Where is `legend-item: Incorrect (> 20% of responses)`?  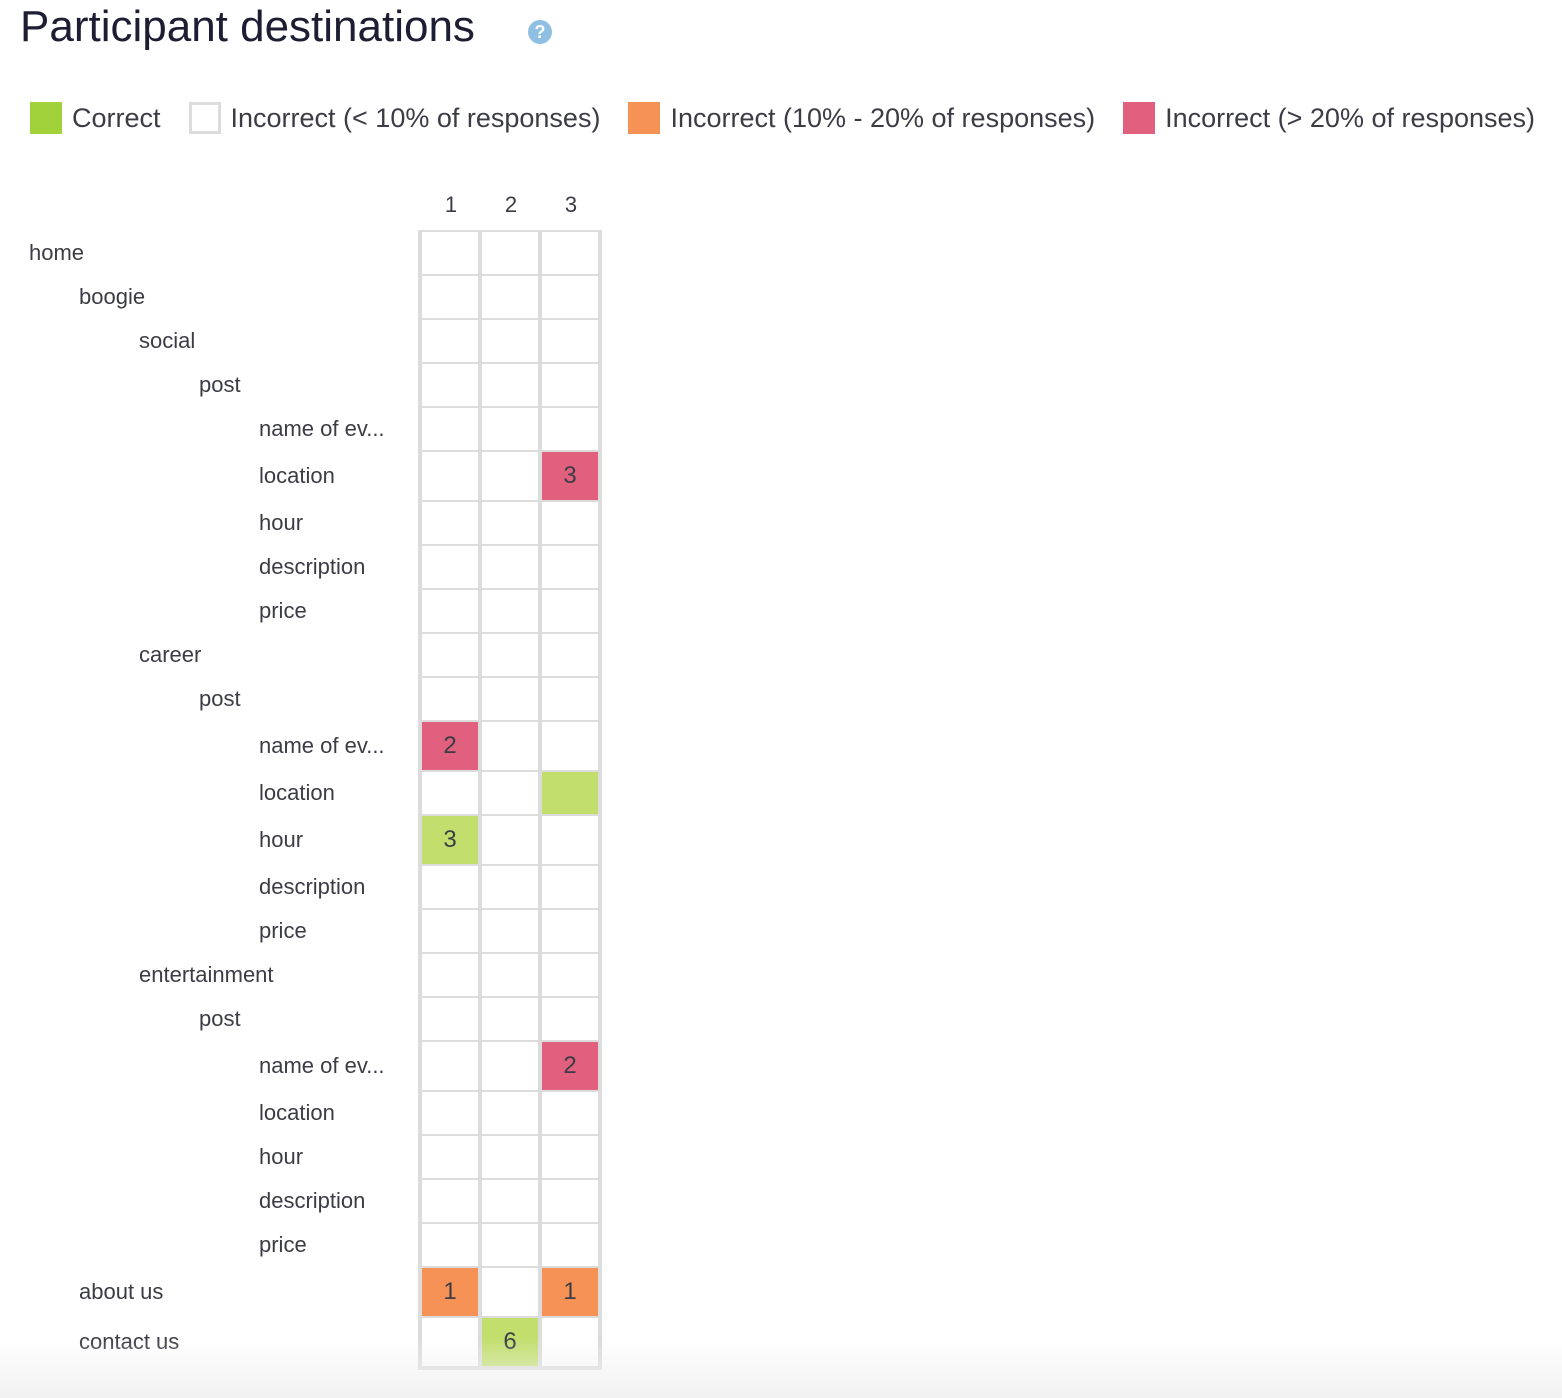 legend-item: Incorrect (> 20% of responses) is located at coordinates (1329, 118).